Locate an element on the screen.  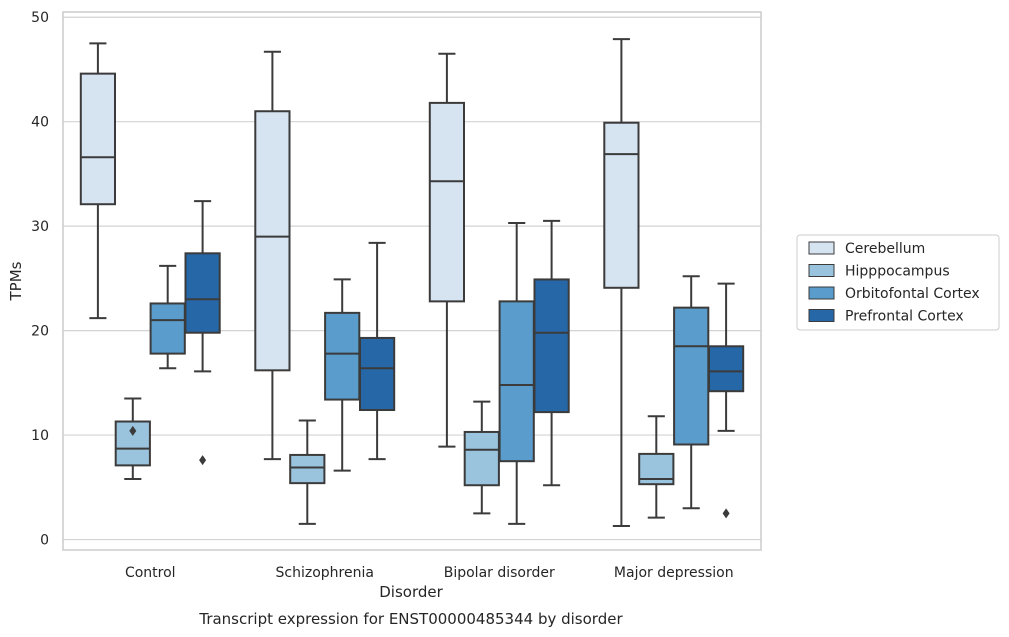
legend-label: Orbitofontal Cortex is located at coordinates (912, 294).